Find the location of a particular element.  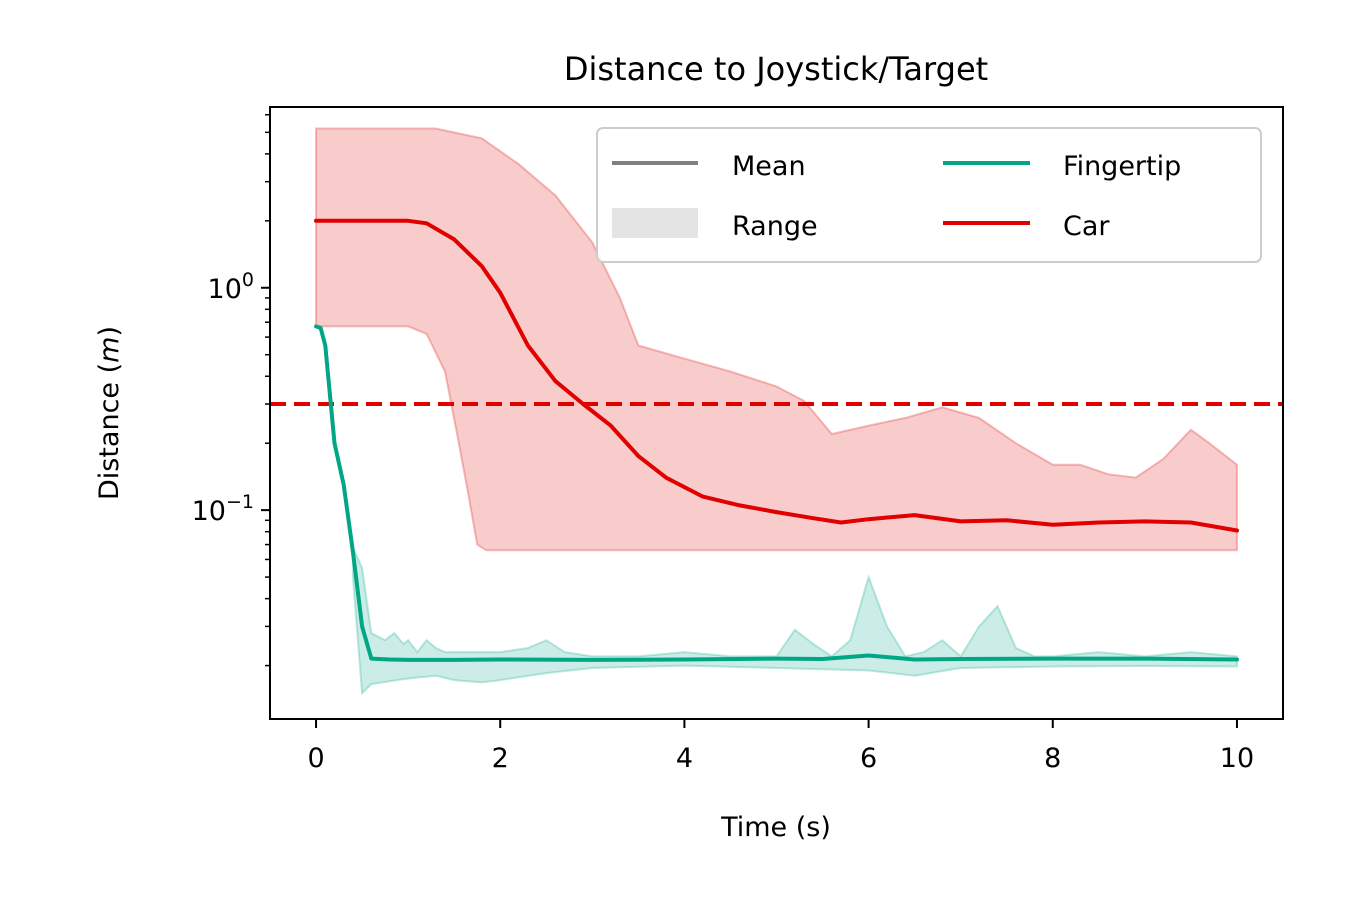

x-tick-label: 8 is located at coordinates (1052, 758).